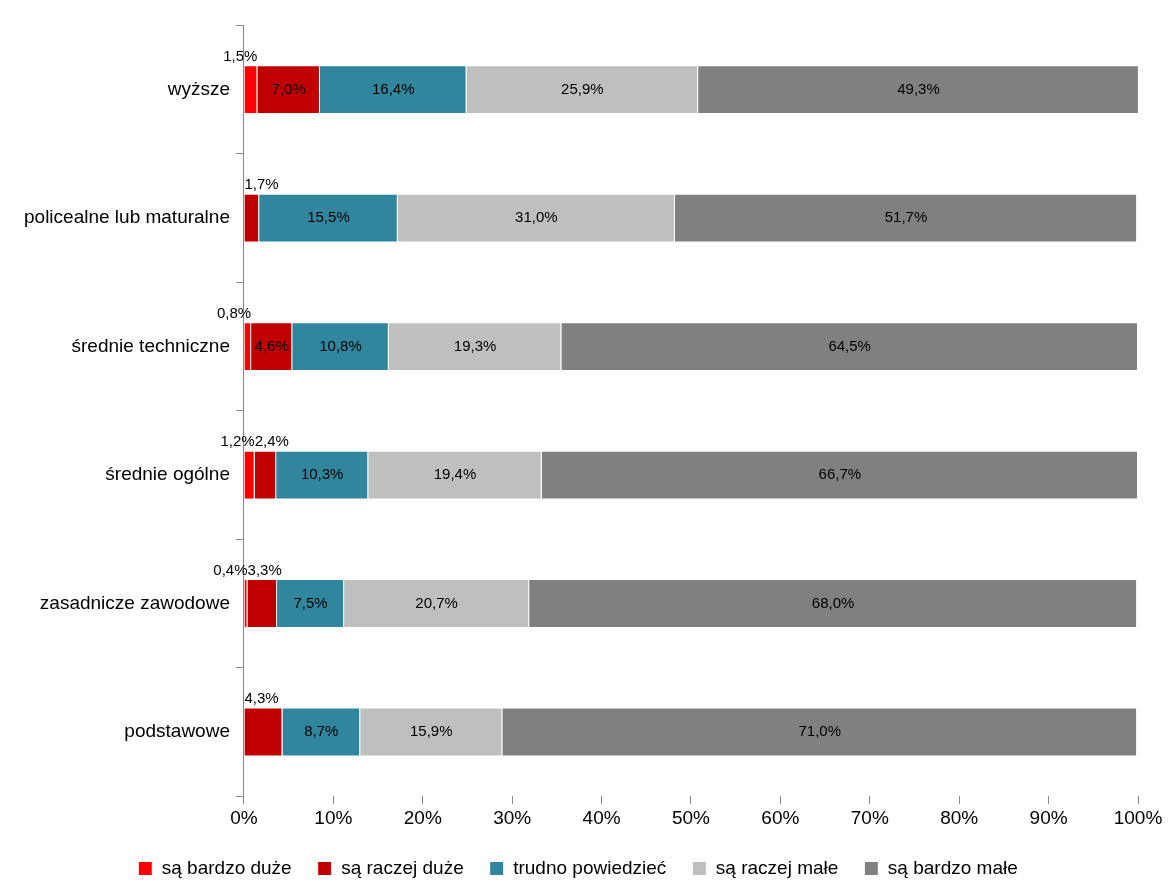  I want to click on legend-label: są bardzo małe, so click(952, 867).